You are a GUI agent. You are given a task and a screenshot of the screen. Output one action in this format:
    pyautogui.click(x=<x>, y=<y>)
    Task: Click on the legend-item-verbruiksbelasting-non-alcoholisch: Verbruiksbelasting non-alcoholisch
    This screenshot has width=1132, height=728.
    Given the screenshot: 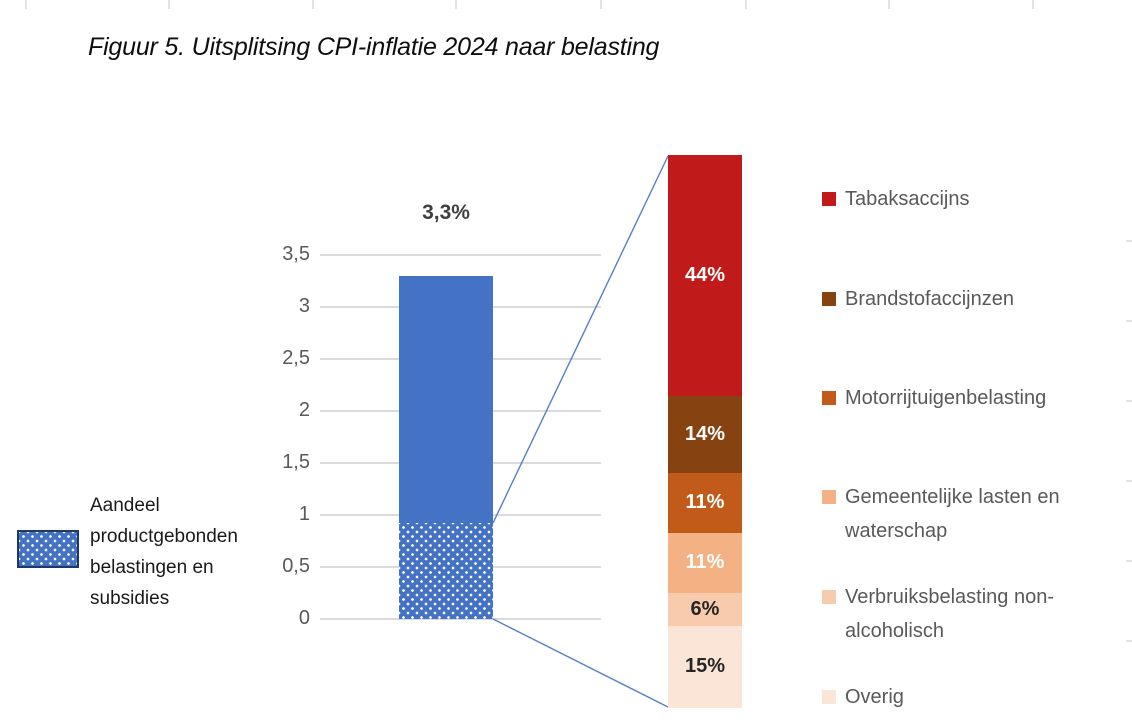 What is the action you would take?
    pyautogui.click(x=971, y=614)
    